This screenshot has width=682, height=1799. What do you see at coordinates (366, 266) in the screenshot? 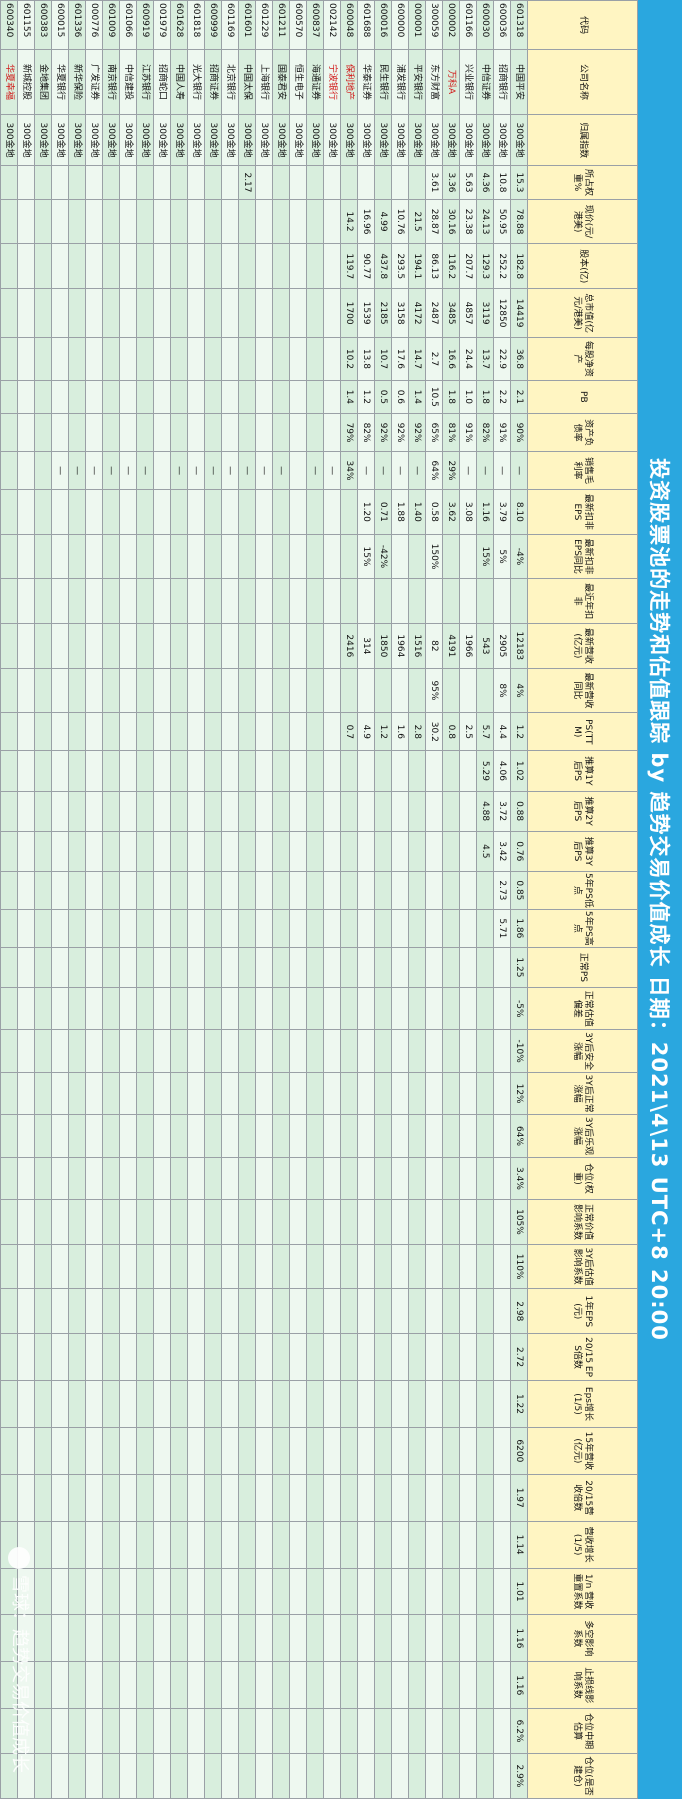
I see `value-cell: 90.77` at bounding box center [366, 266].